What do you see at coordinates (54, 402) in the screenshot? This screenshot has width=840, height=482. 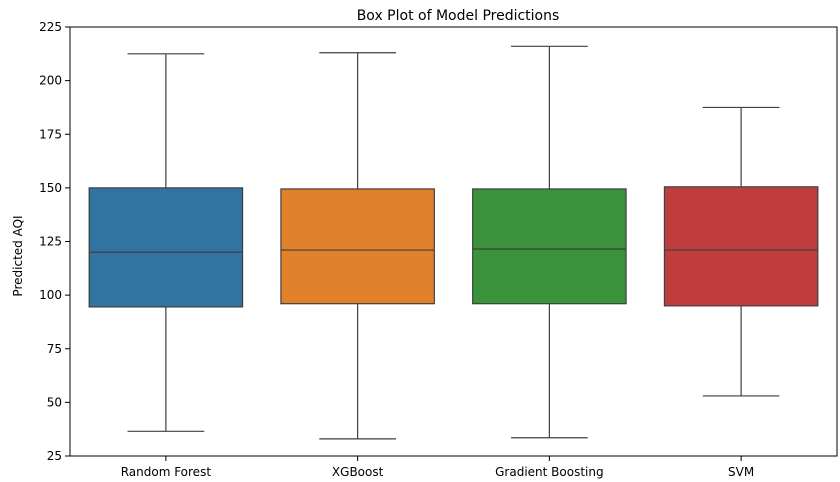 I see `y-tick-label: 50` at bounding box center [54, 402].